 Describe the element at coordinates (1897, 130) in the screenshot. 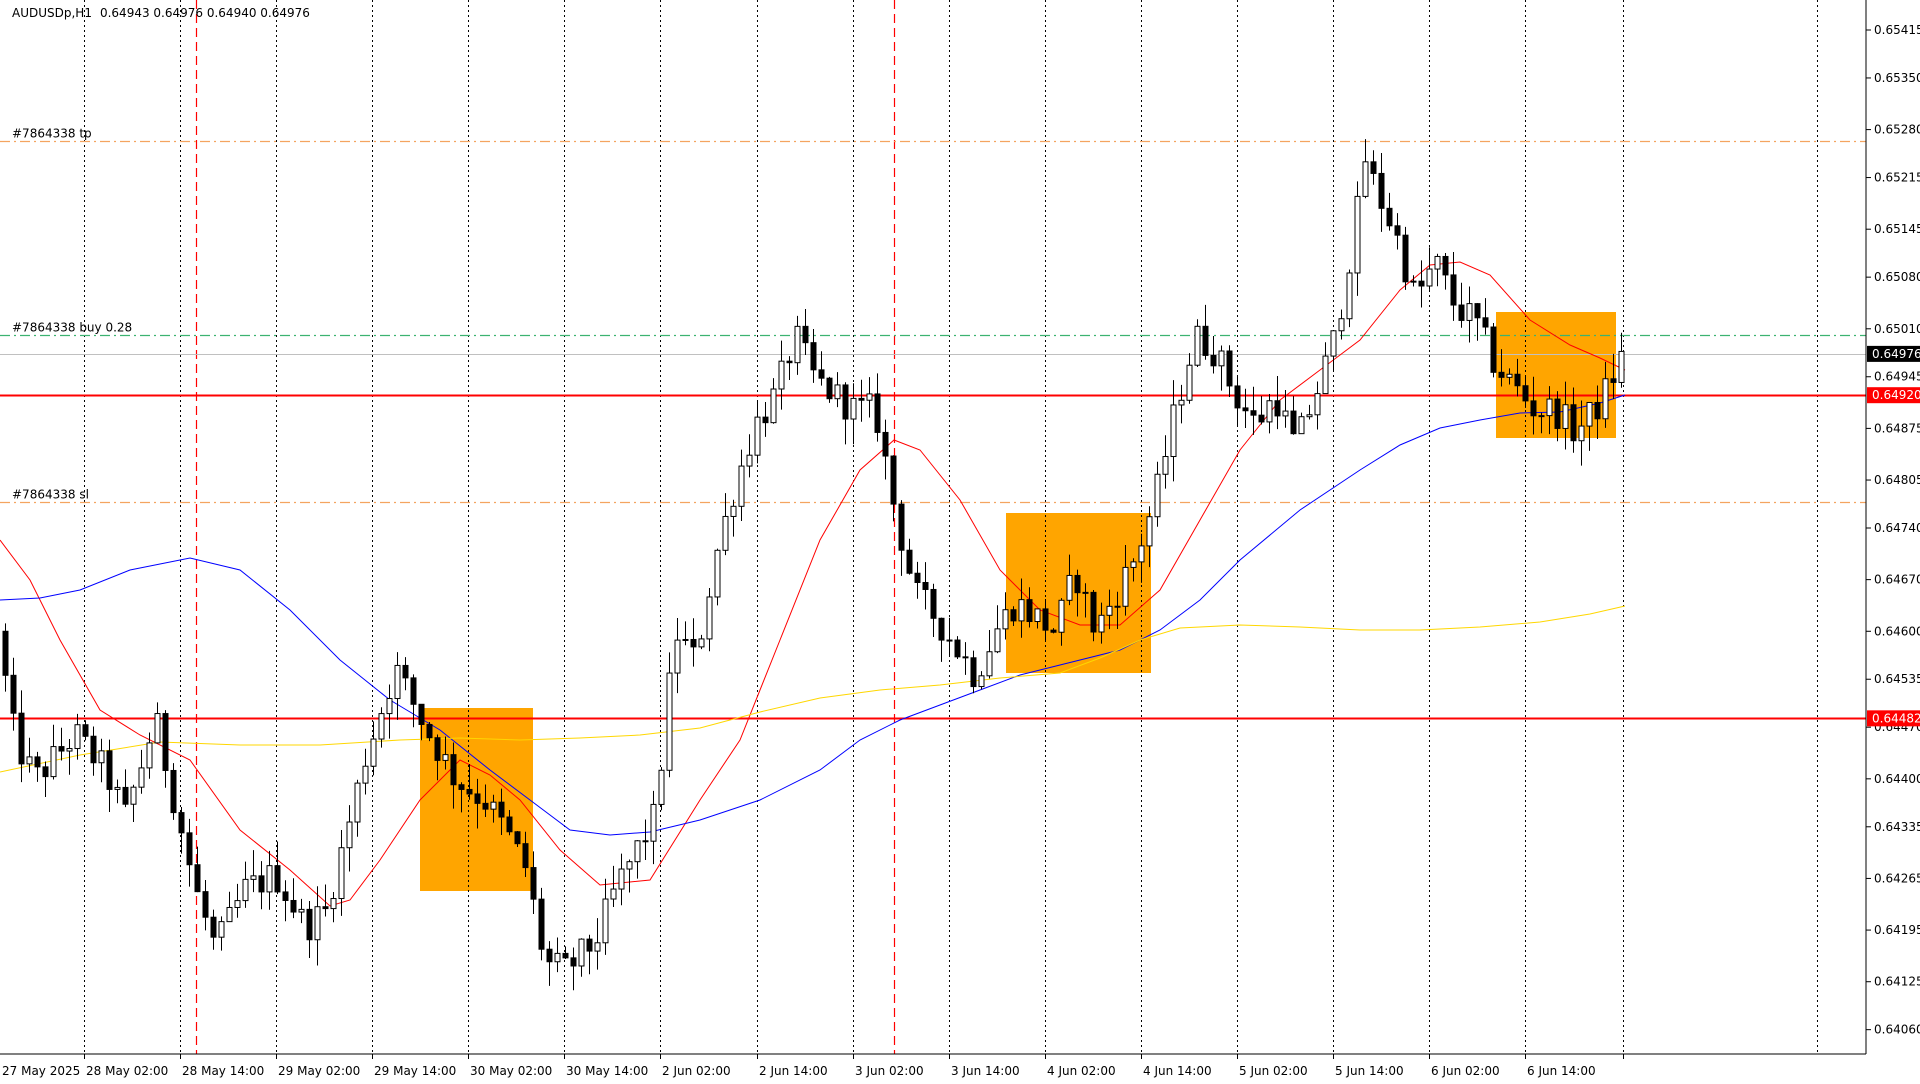

I see `price-label: 0.65280` at that location.